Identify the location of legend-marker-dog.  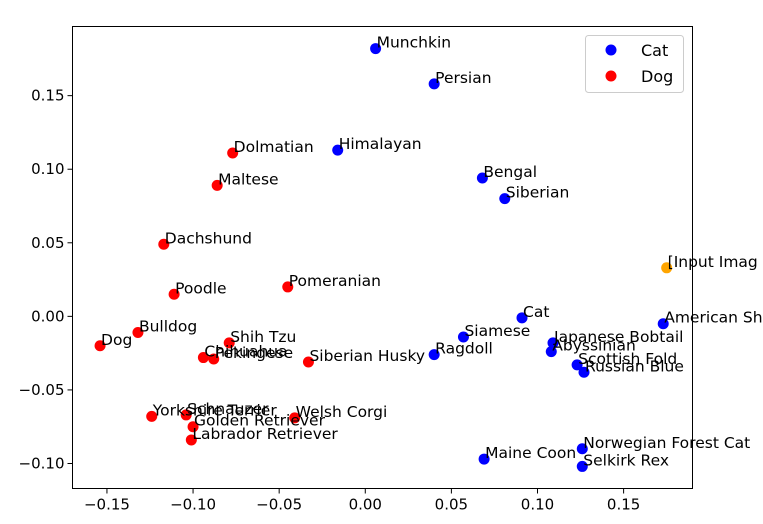
(611, 76).